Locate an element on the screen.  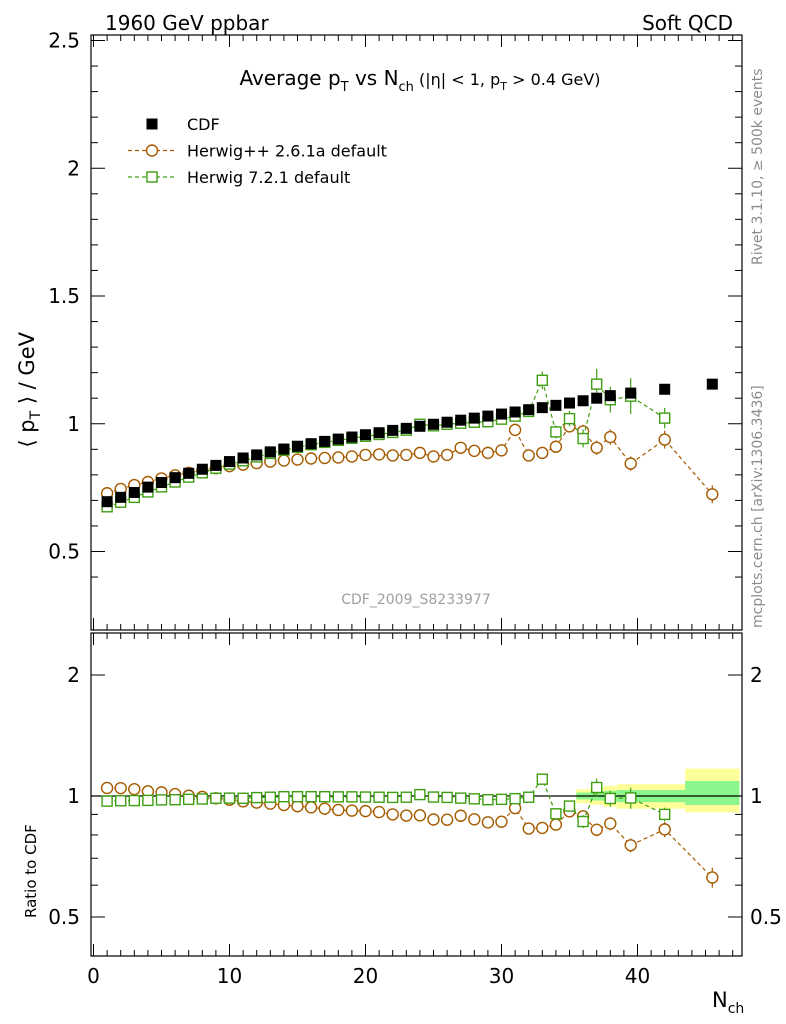
main-ylabel: ⟨ pT ⟩ / GeV is located at coordinates (29, 389).